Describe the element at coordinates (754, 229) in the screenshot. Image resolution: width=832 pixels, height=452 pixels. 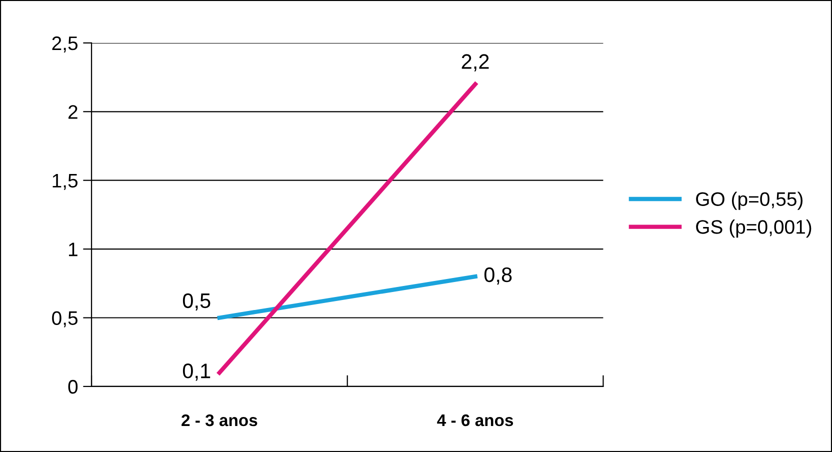
I see `legend-label: GS (p=0,001)` at that location.